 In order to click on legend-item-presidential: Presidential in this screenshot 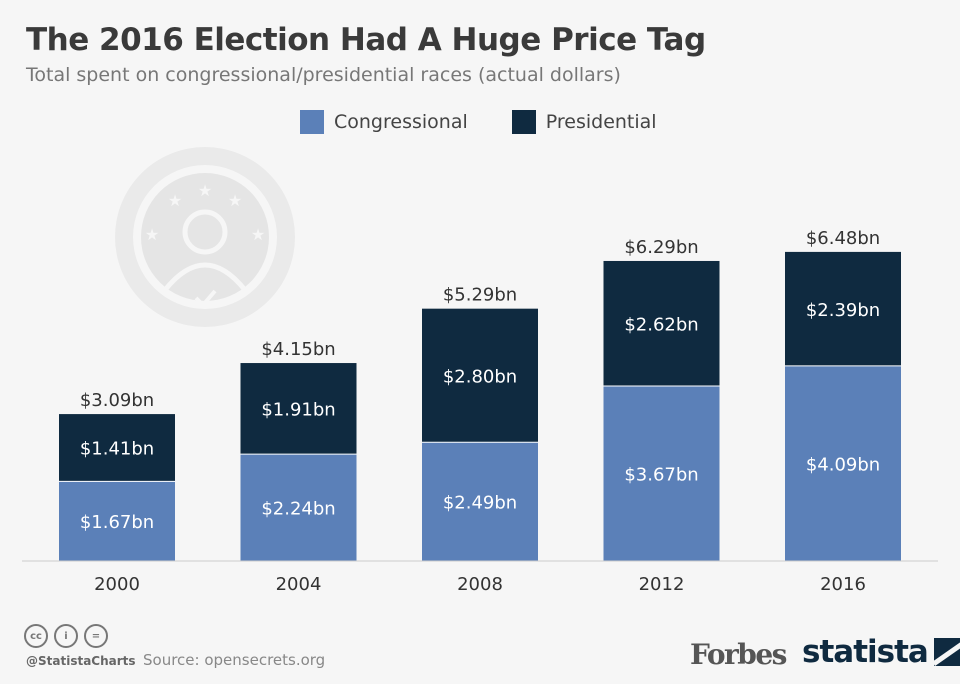, I will do `click(584, 122)`.